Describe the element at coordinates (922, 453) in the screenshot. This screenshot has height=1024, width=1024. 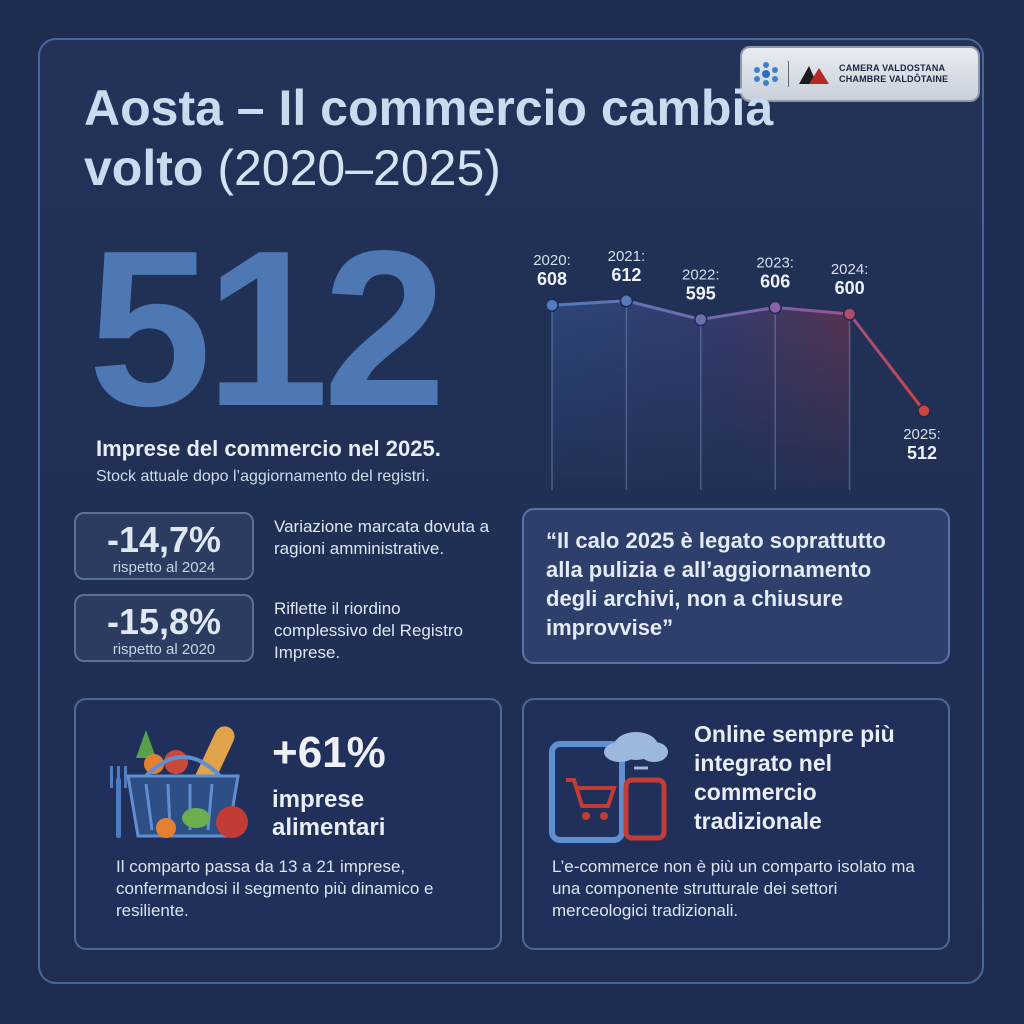
I see `chart-value-label: 512` at that location.